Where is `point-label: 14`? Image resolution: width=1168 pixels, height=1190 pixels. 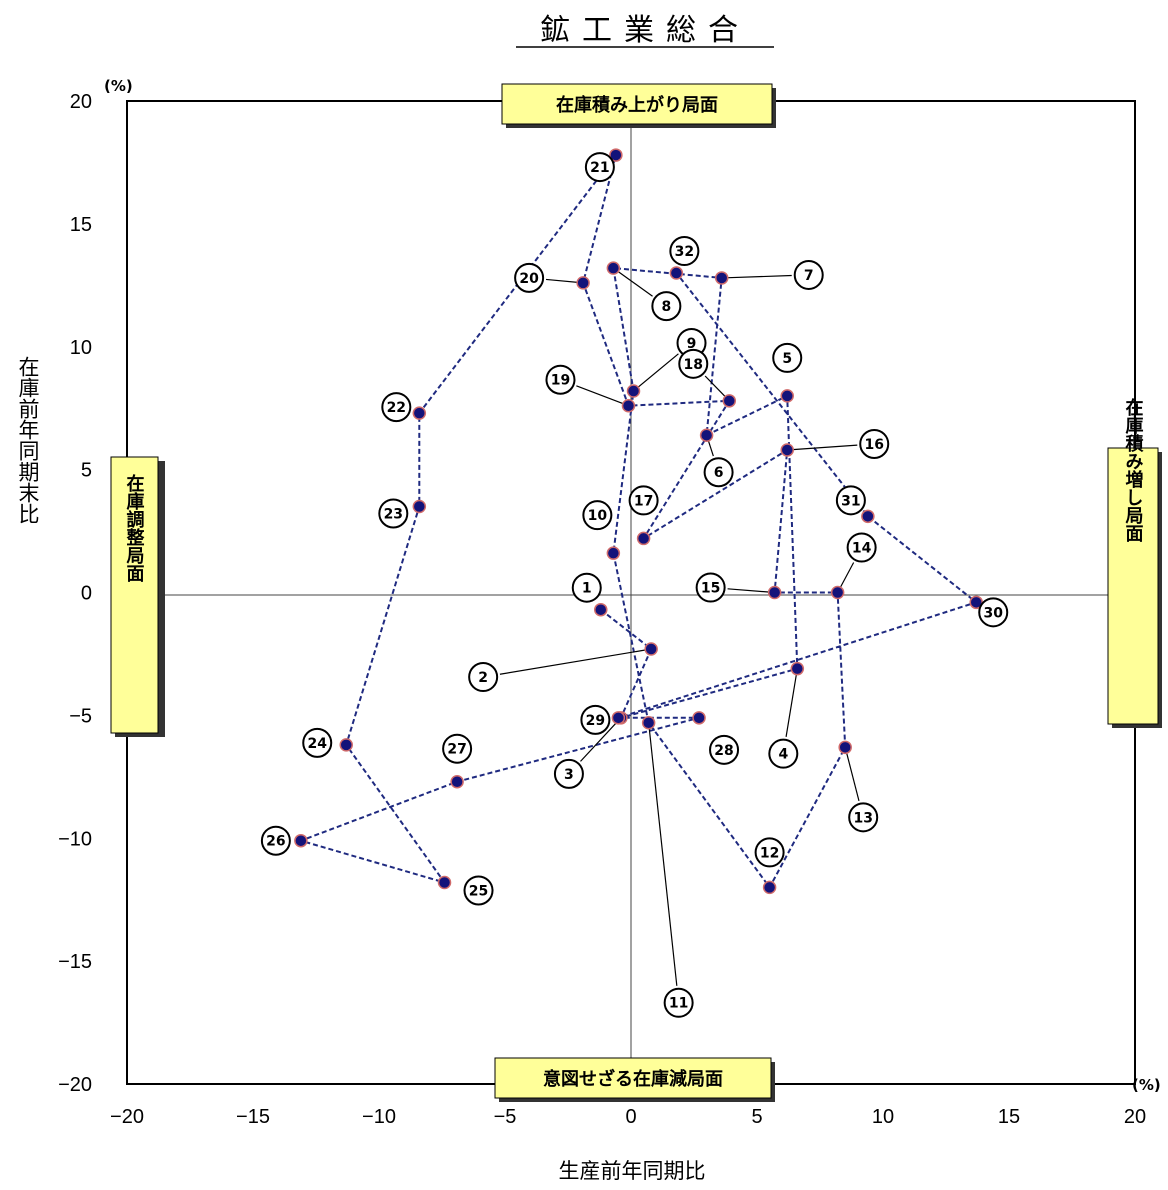 point-label: 14 is located at coordinates (861, 547).